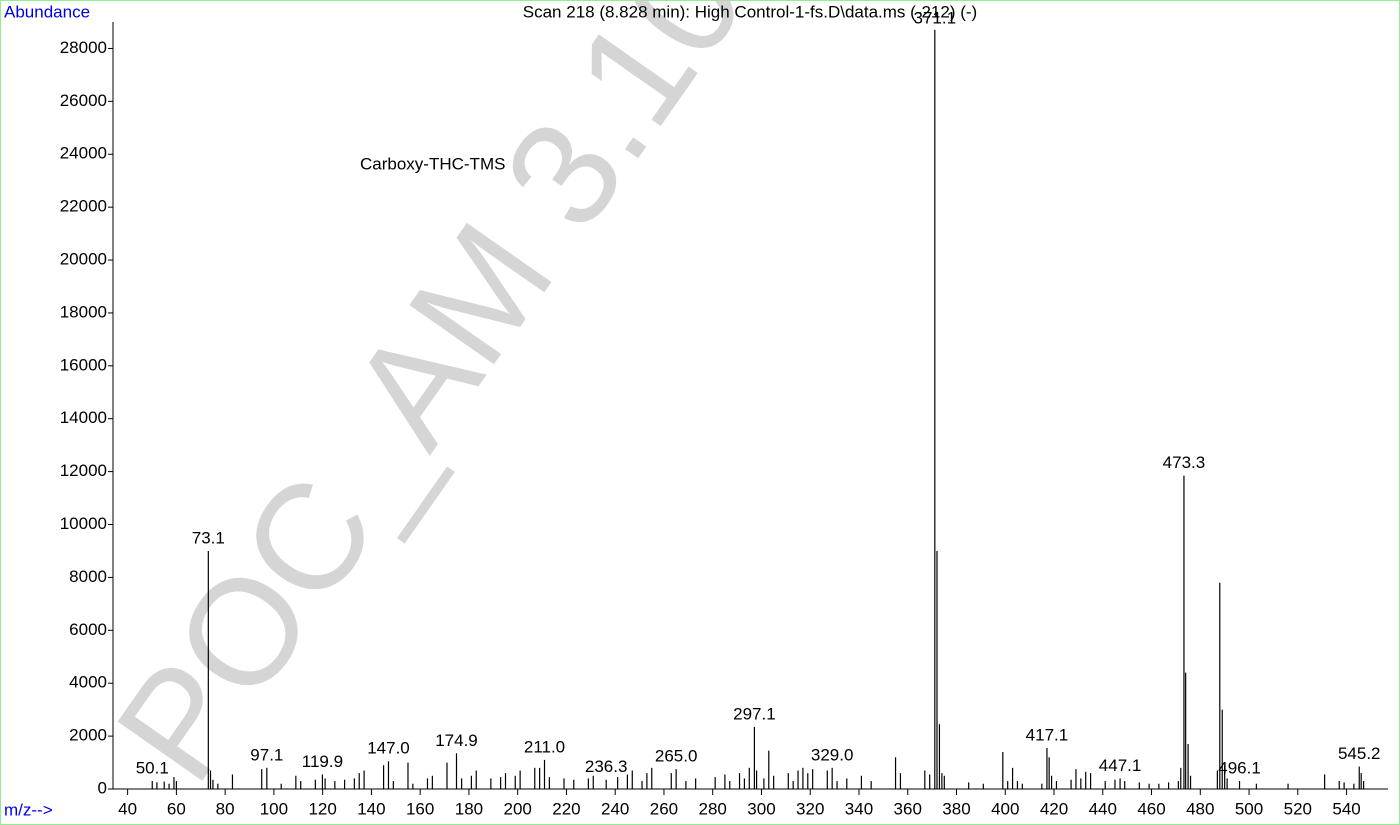  Describe the element at coordinates (1151, 808) in the screenshot. I see `x-tick-label: 460` at that location.